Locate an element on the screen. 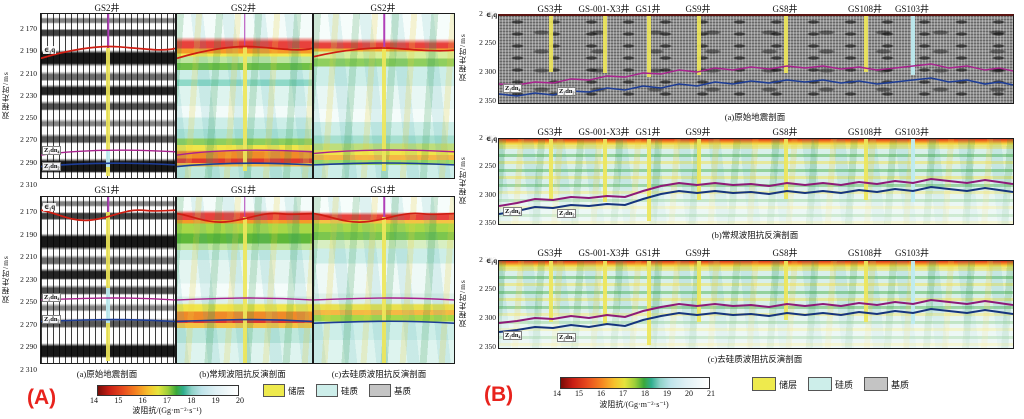 This screenshot has height=419, width=1024. seismic-section-original: Z₂dn₄ Z₂dn₂ is located at coordinates (756, 59).